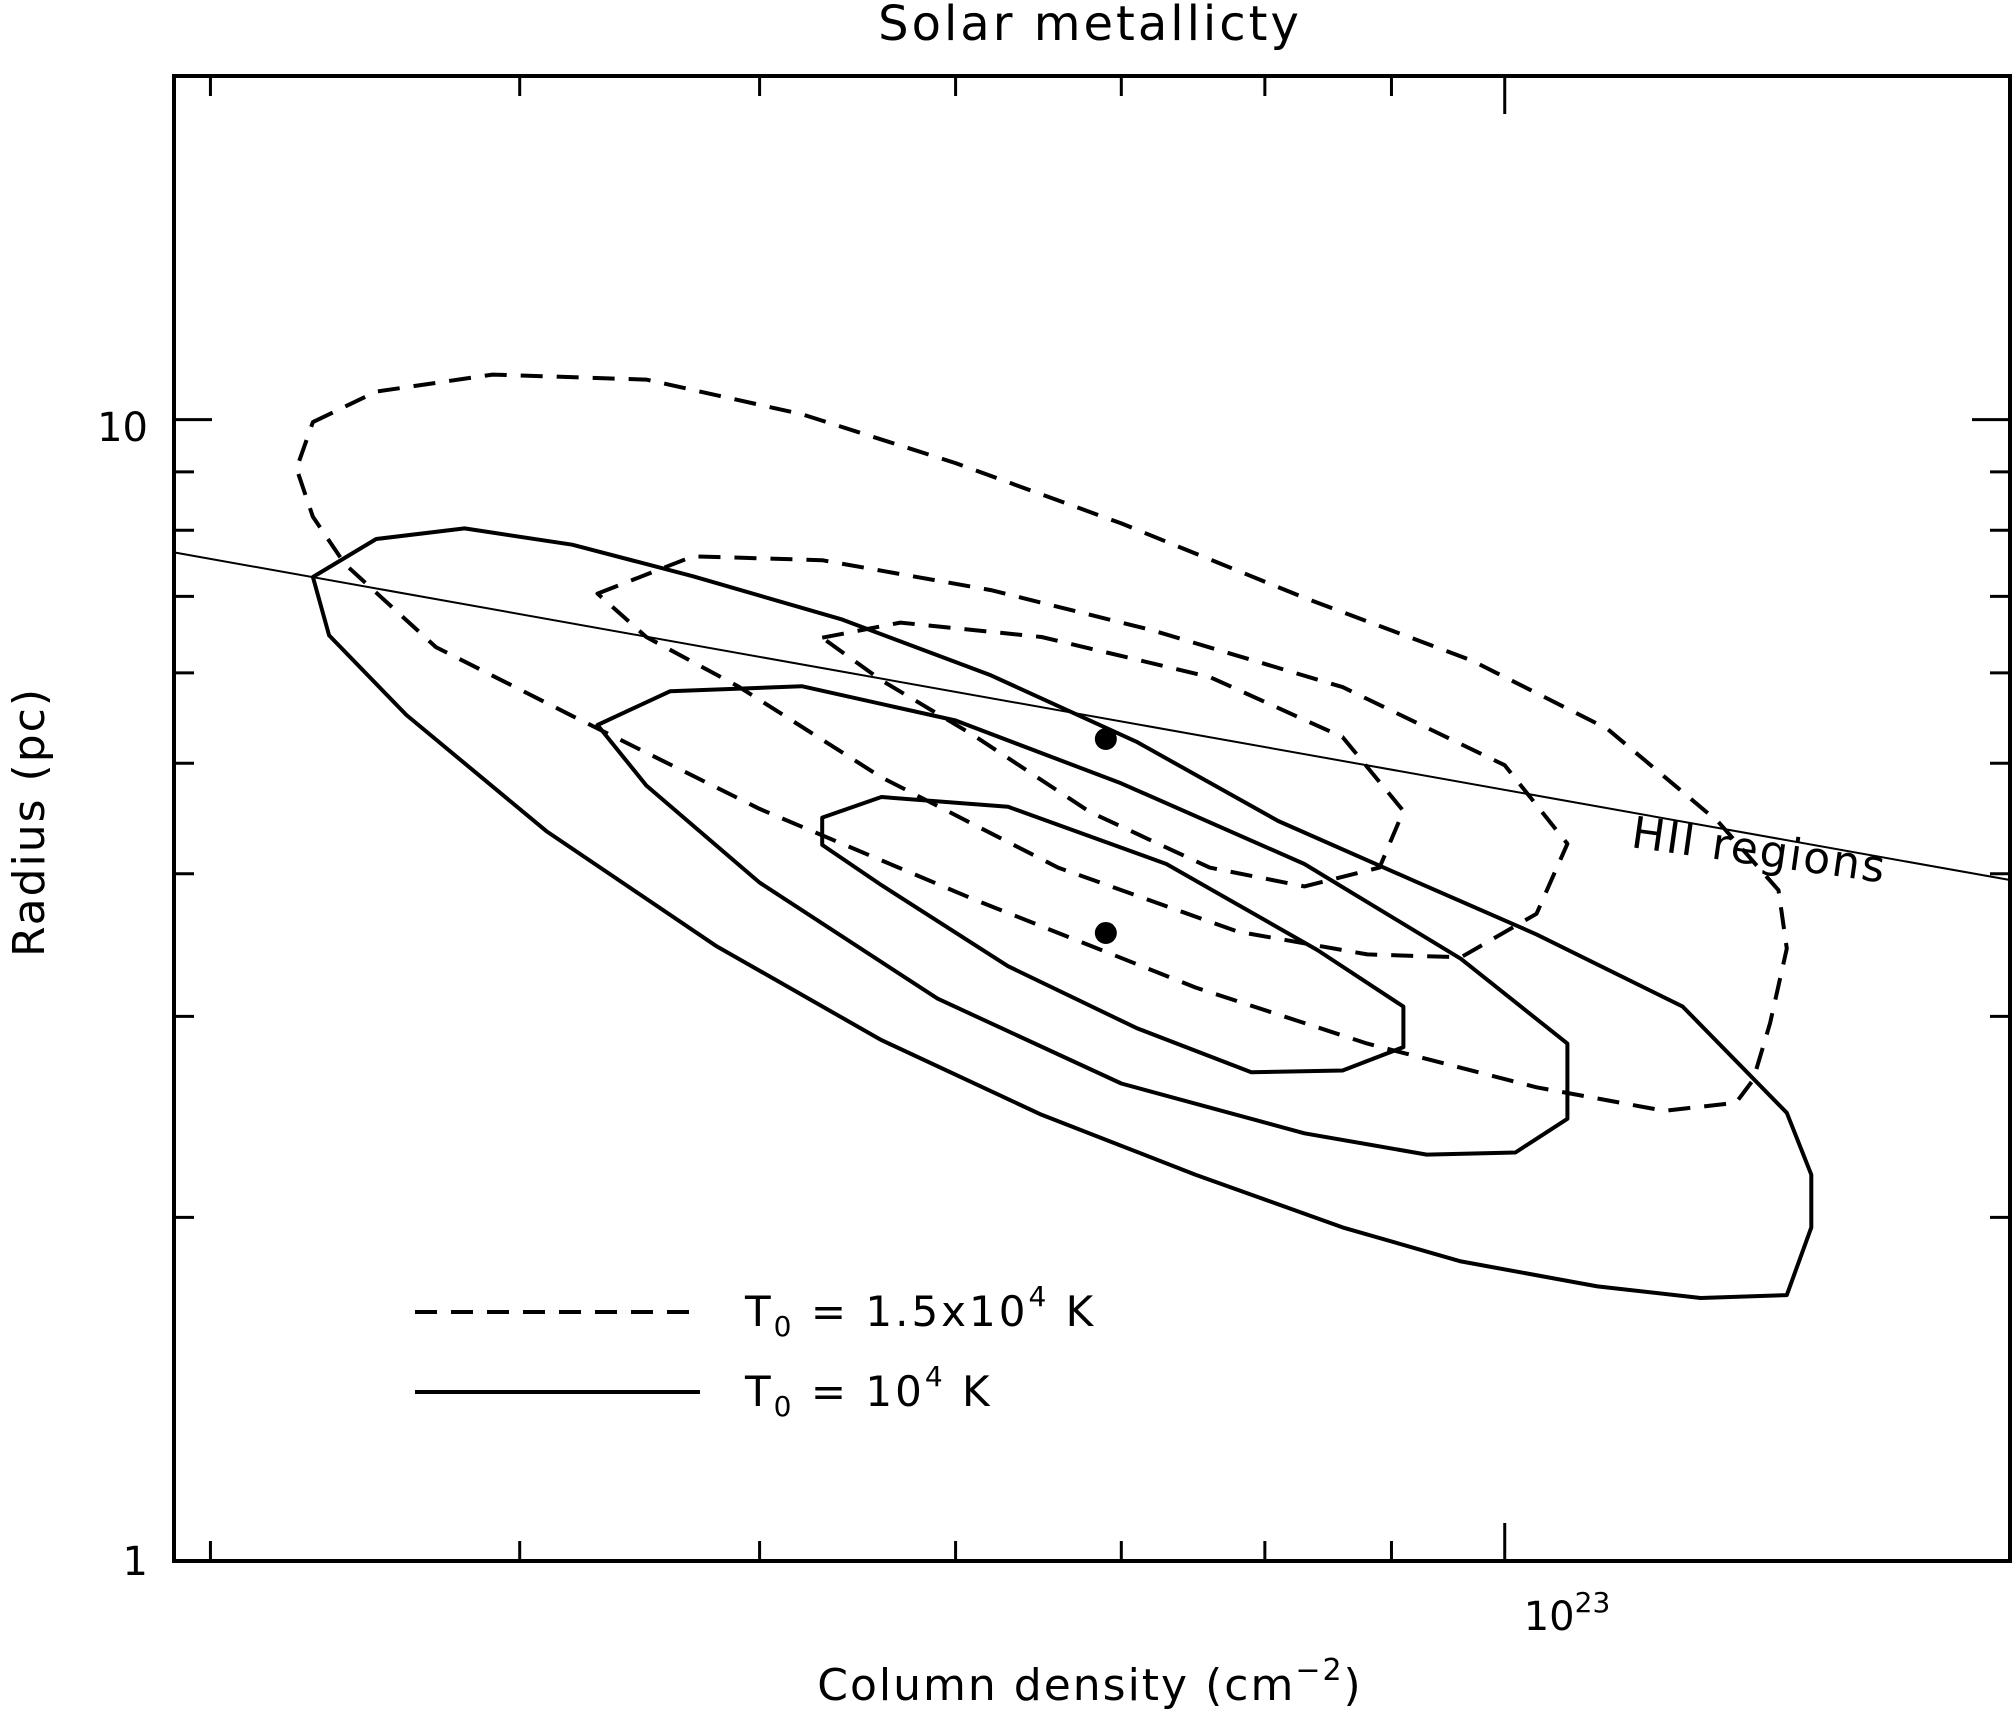  Describe the element at coordinates (29, 822) in the screenshot. I see `y-axis-label: Radius (pc)` at that location.